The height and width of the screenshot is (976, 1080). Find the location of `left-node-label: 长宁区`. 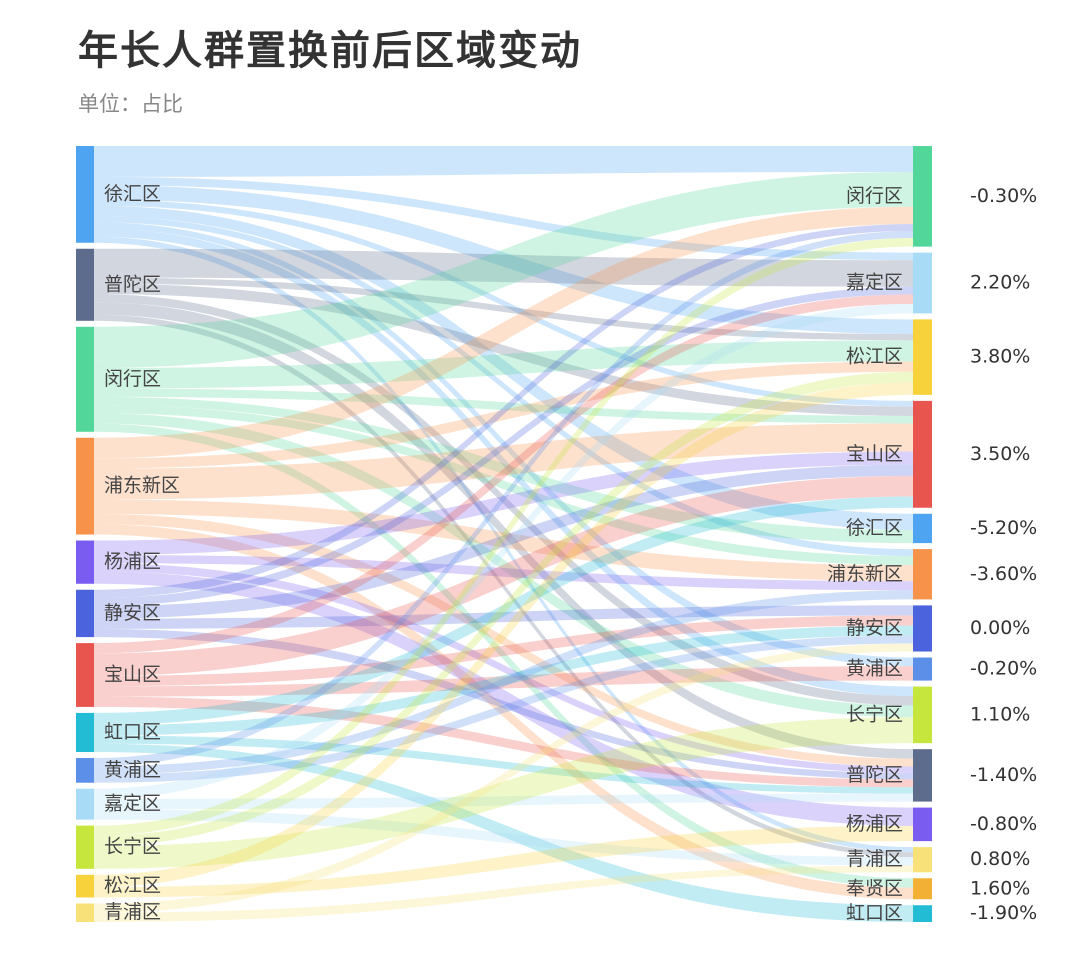

left-node-label: 长宁区 is located at coordinates (132, 847).